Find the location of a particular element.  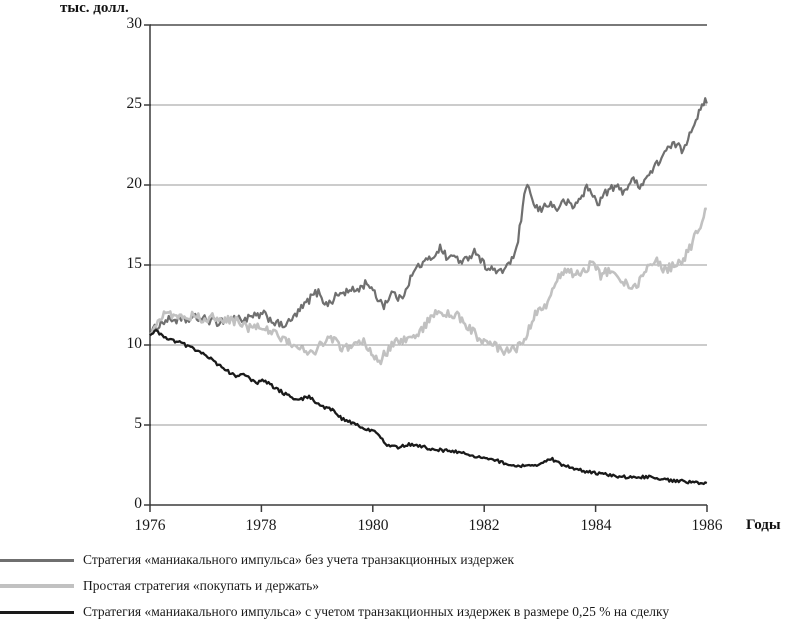

y-axis-title: тыс. долл. is located at coordinates (94, 8).